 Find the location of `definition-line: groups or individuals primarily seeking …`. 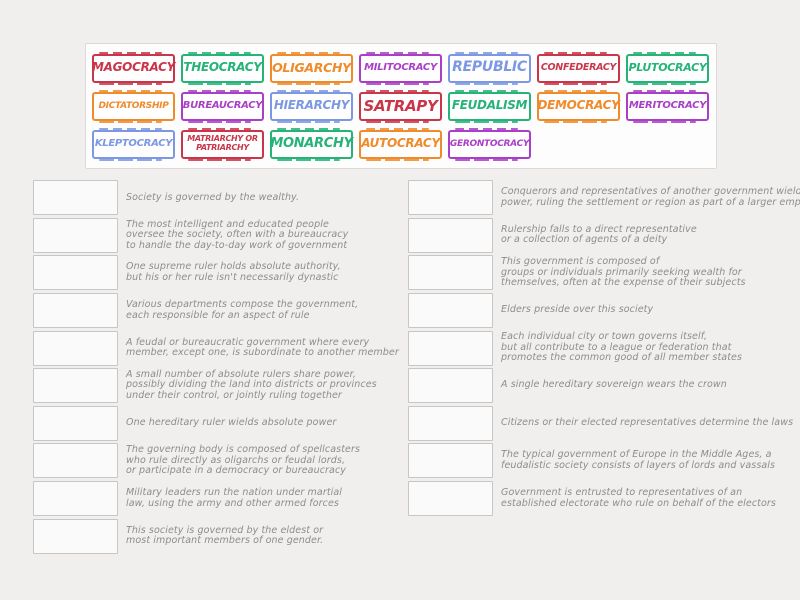

definition-line: groups or individuals primarily seeking … is located at coordinates (621, 272).